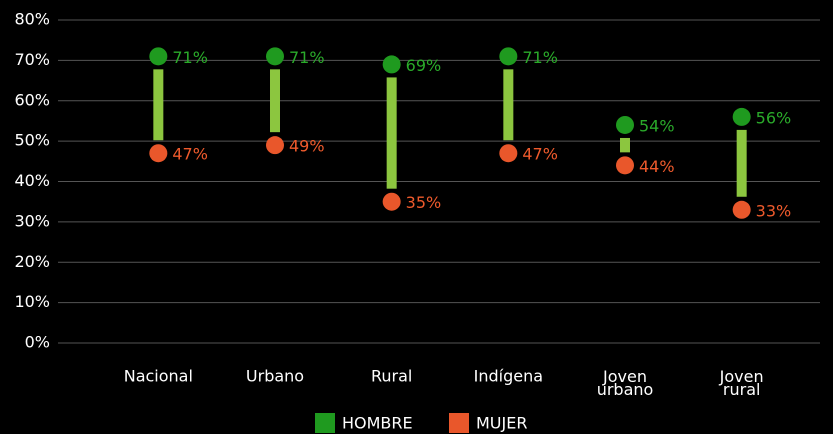  I want to click on y-tick-label: 30%, so click(32, 220).